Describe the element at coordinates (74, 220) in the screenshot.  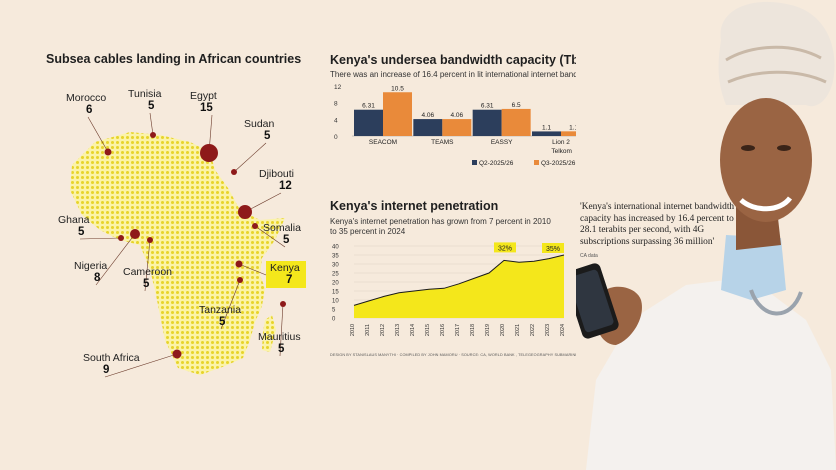
I see `country-name: Ghana` at that location.